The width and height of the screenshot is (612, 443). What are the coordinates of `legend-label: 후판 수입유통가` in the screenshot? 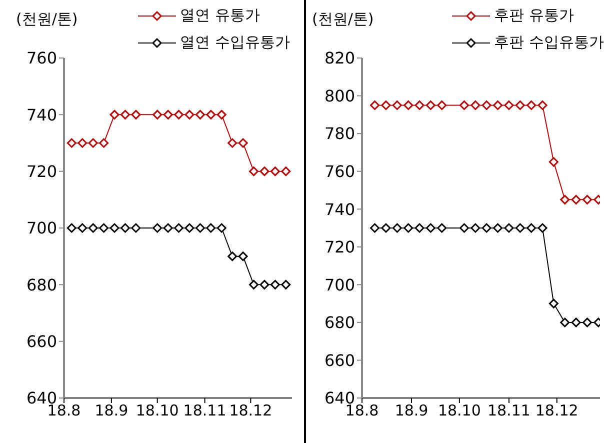 It's located at (549, 42).